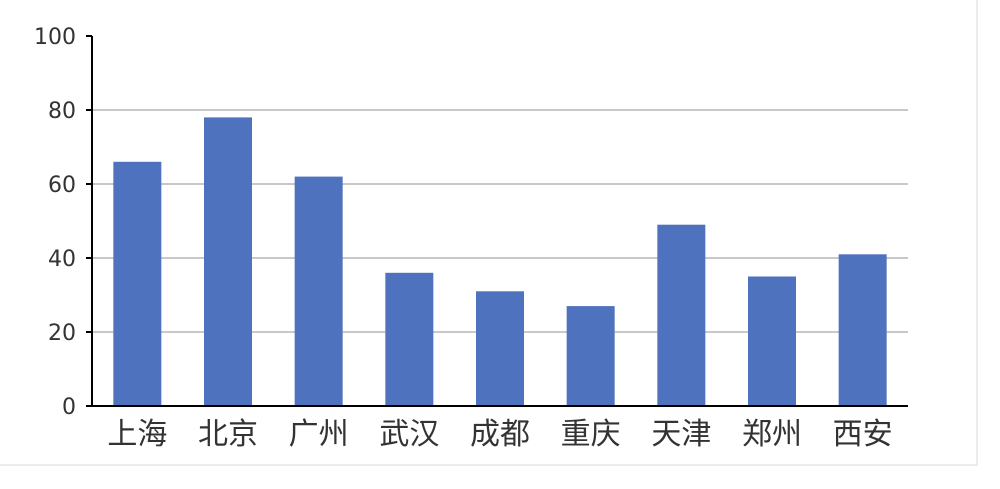 Image resolution: width=1000 pixels, height=489 pixels. I want to click on y-tick-label: 80, so click(62, 111).